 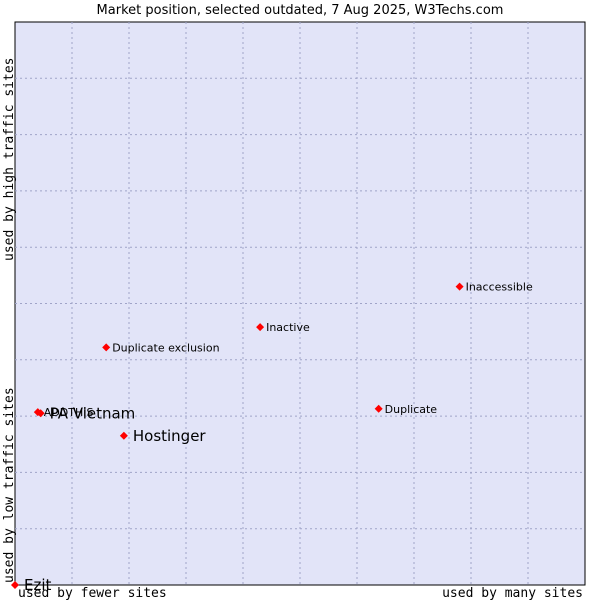 What do you see at coordinates (9, 485) in the screenshot?
I see `y-axis-label-bottom: used by low traffic sites` at bounding box center [9, 485].